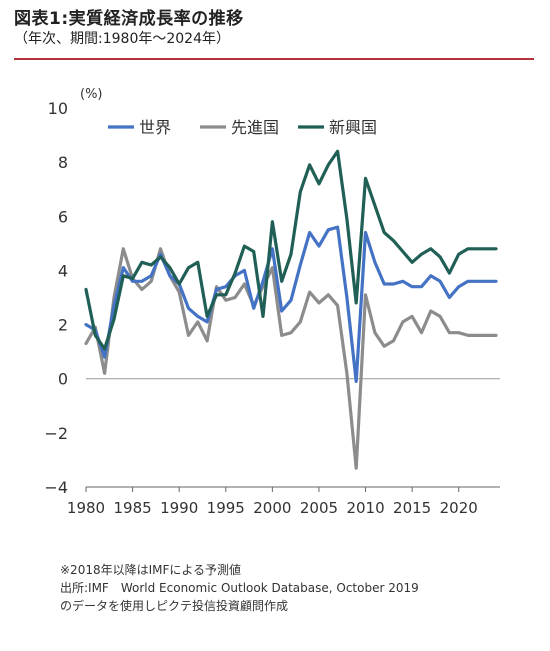  Describe the element at coordinates (91, 94) in the screenshot. I see `y-unit-label: (%)` at that location.